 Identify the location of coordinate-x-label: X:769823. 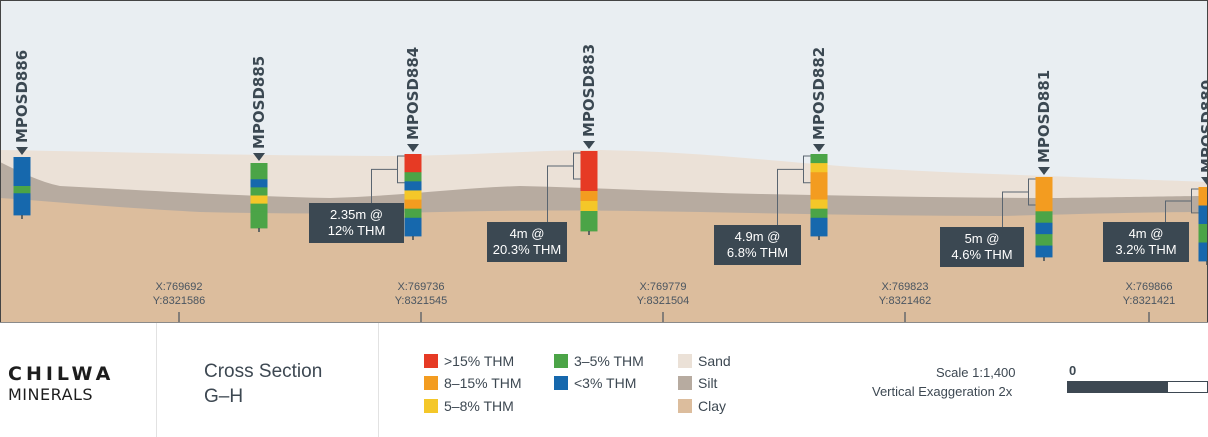
(904, 287).